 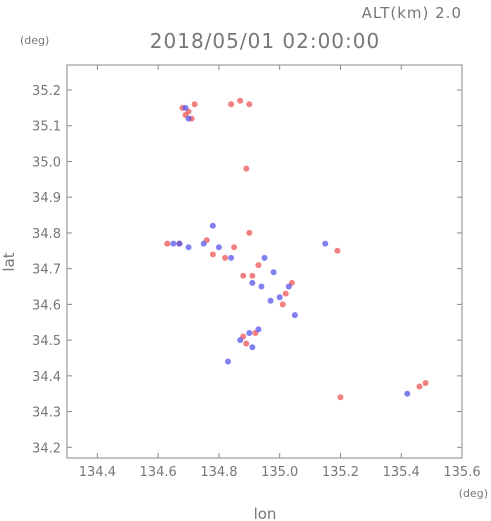 I want to click on y-tick-label: 35.2, so click(x=46, y=91).